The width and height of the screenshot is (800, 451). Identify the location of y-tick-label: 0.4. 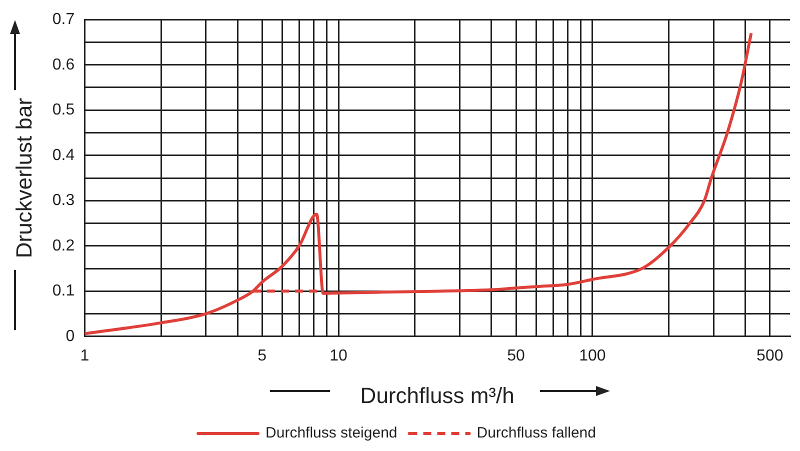
(63, 155).